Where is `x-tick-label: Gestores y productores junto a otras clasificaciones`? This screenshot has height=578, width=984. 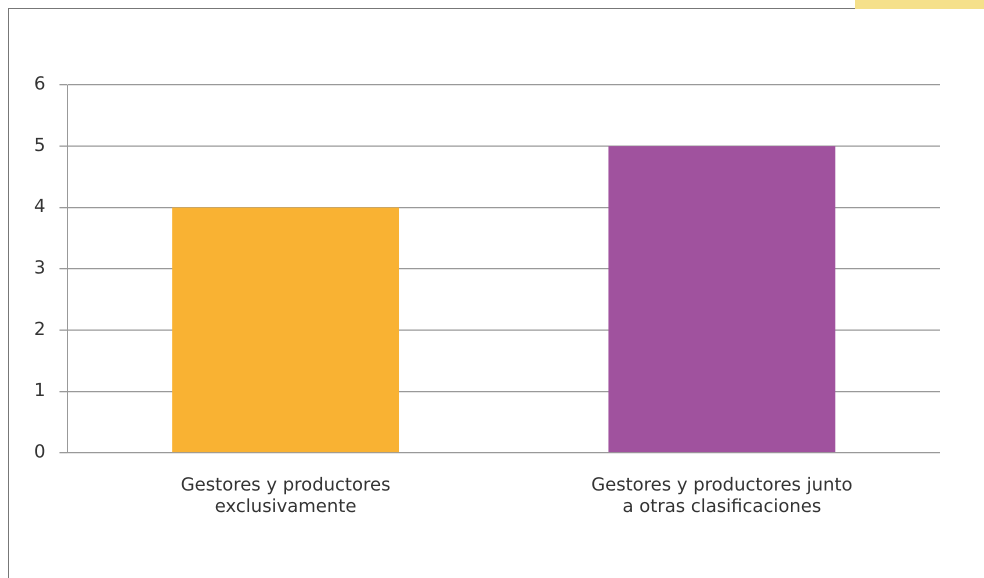
x-tick-label: Gestores y productores junto a otras clasificaciones is located at coordinates (722, 495).